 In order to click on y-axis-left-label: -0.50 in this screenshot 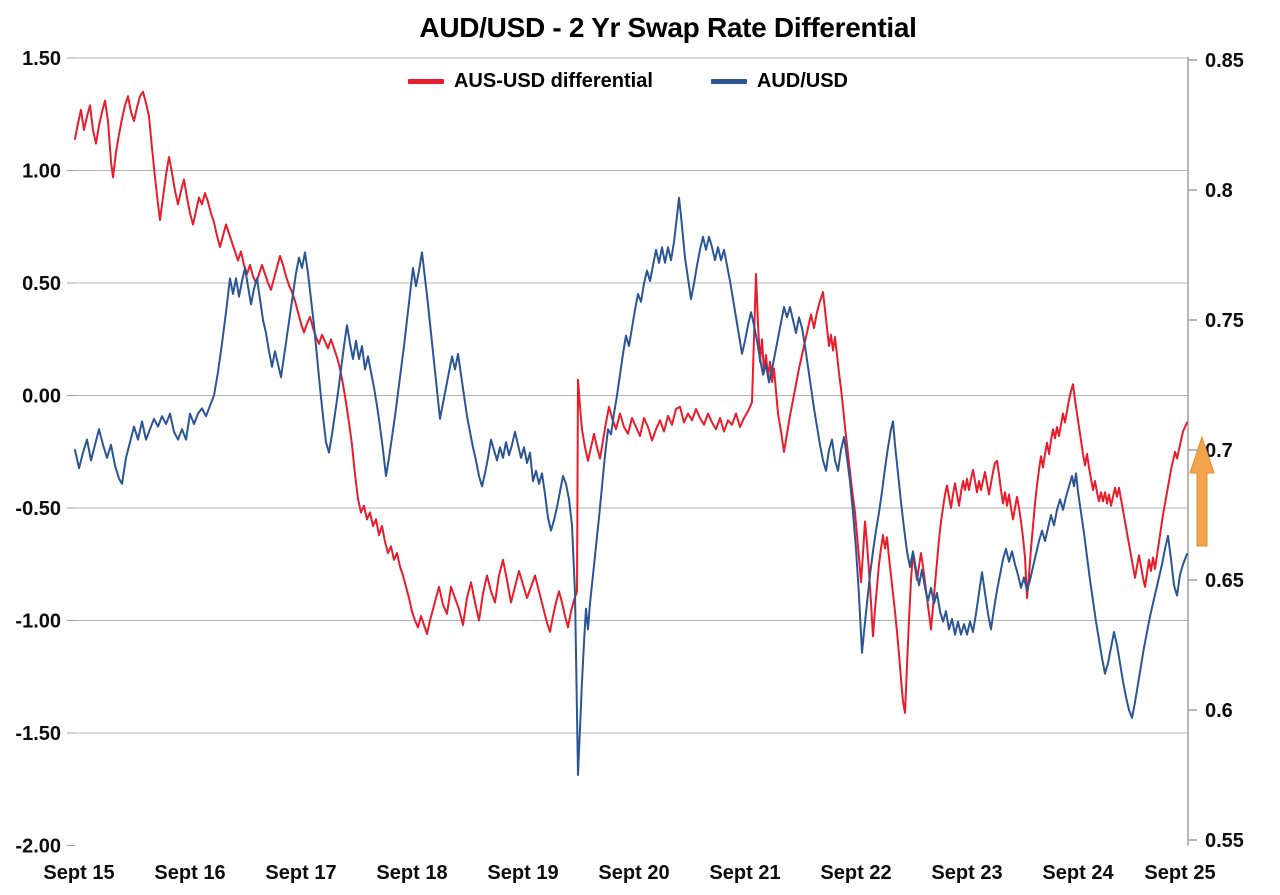, I will do `click(38, 509)`.